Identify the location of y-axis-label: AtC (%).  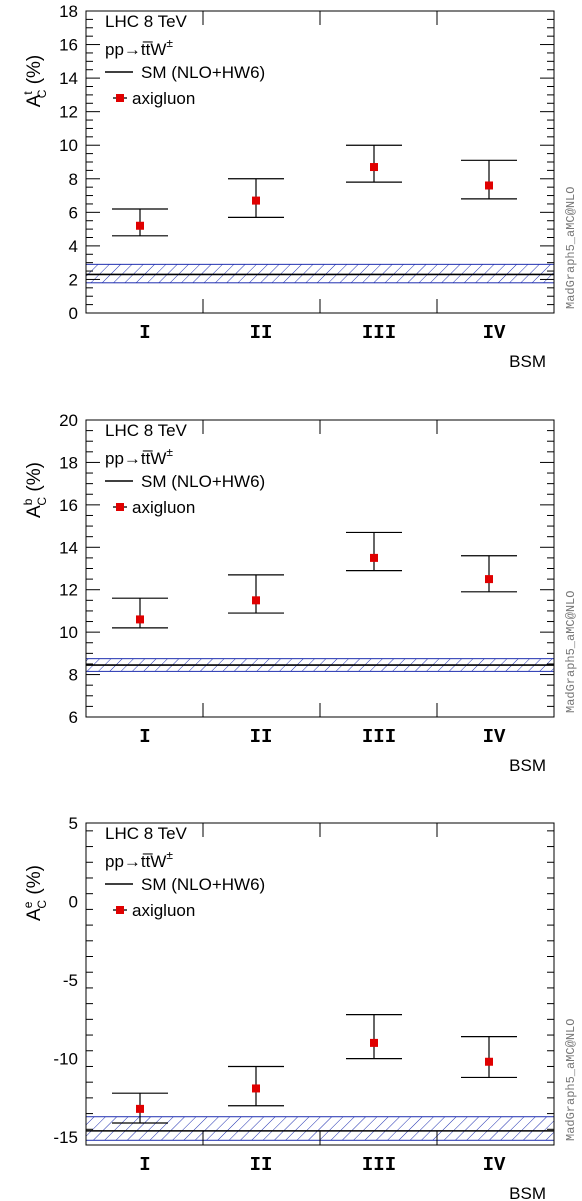
(35, 81).